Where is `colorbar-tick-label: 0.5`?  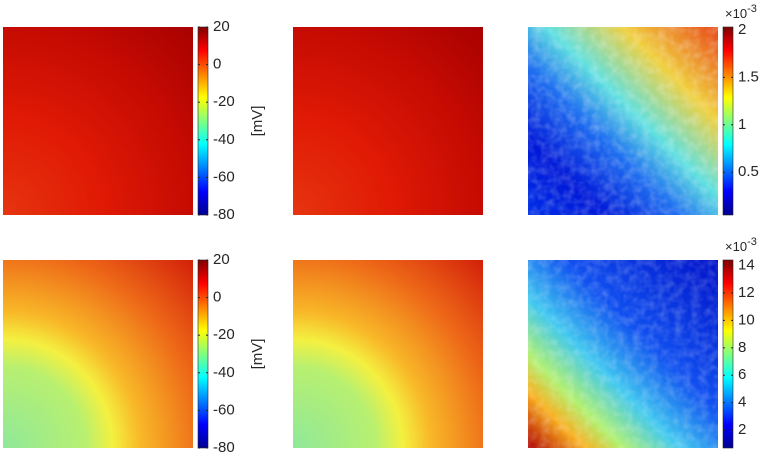 colorbar-tick-label: 0.5 is located at coordinates (748, 171).